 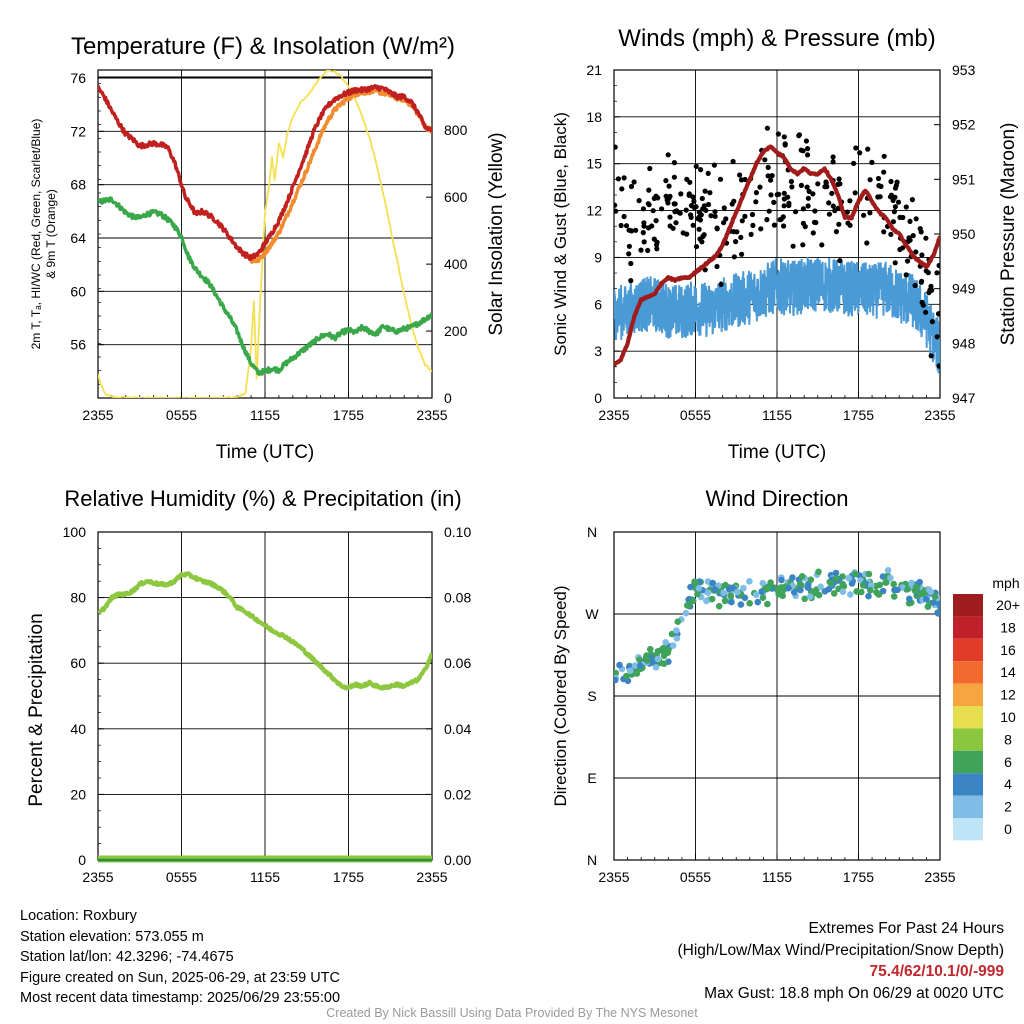 What do you see at coordinates (457, 532) in the screenshot?
I see `rh-ytick-right-label: 0.10` at bounding box center [457, 532].